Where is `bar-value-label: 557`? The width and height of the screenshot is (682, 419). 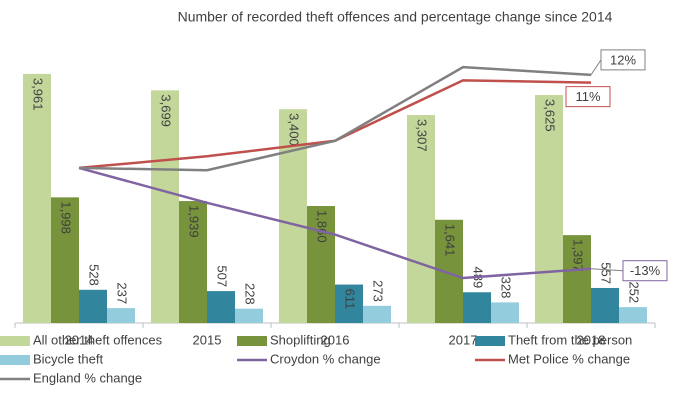 bar-value-label: 557 is located at coordinates (606, 273).